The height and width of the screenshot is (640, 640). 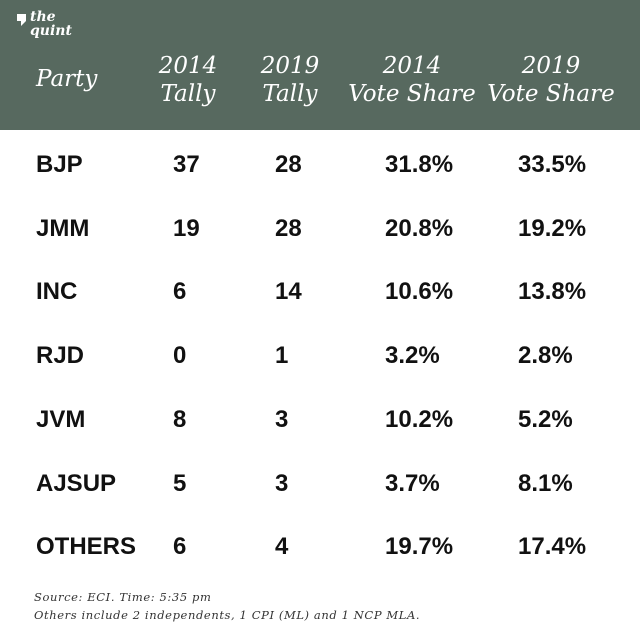 I want to click on table-cell: 19.7%, so click(x=419, y=547).